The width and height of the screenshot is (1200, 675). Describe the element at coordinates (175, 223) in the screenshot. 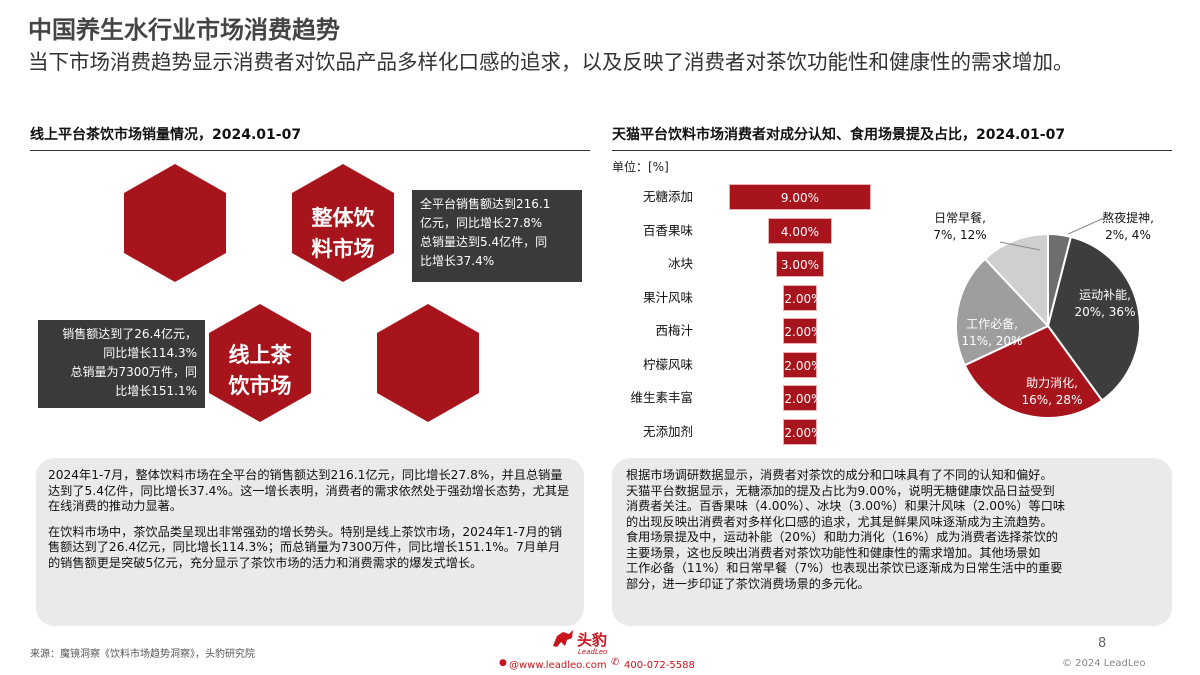

I see `hexagon-top-left` at that location.